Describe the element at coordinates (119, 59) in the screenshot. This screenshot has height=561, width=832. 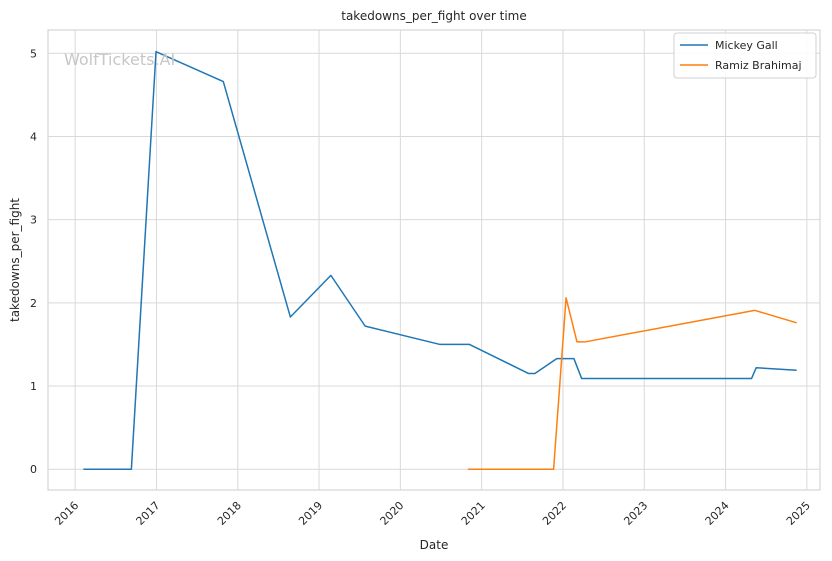
I see `watermark-text: WolfTickets.AI` at that location.